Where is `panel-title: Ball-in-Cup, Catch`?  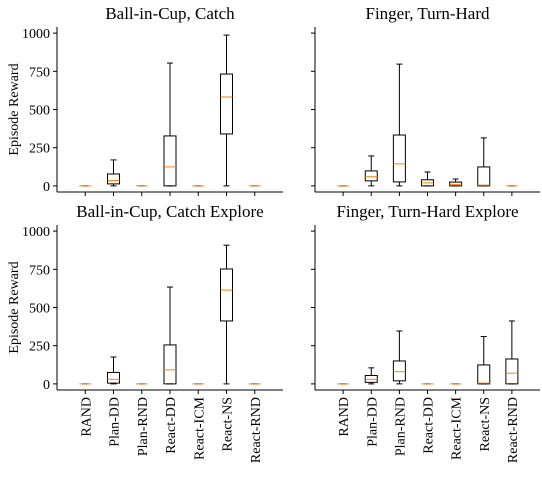
panel-title: Ball-in-Cup, Catch is located at coordinates (170, 13).